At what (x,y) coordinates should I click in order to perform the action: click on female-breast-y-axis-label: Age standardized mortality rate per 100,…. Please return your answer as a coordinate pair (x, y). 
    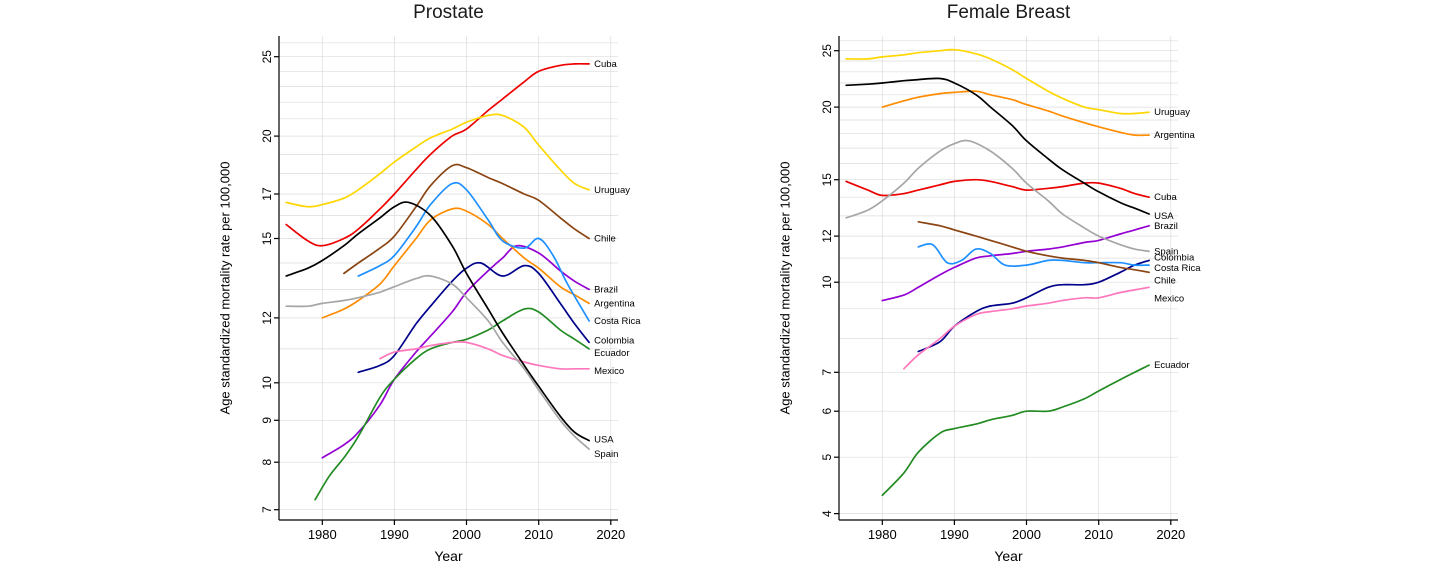
    Looking at the image, I should click on (785, 288).